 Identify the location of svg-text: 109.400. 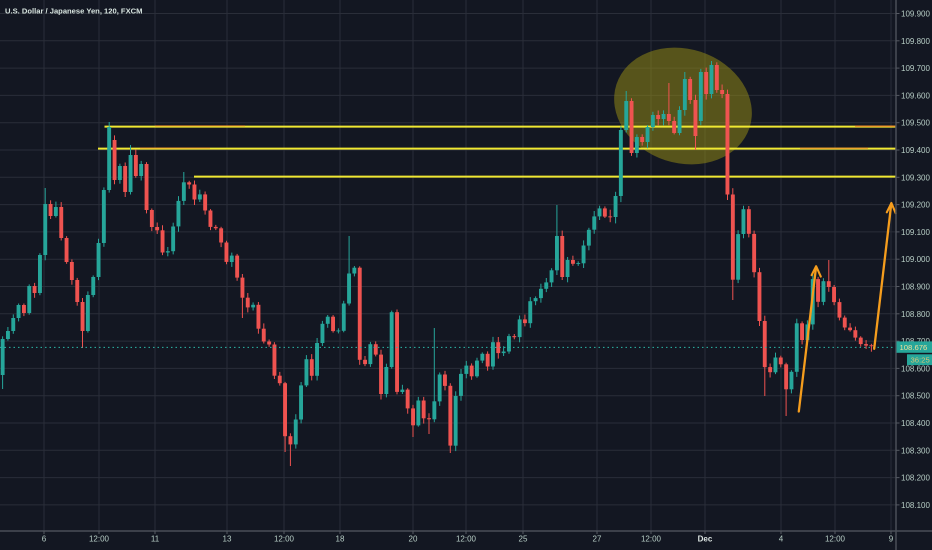
(915, 150).